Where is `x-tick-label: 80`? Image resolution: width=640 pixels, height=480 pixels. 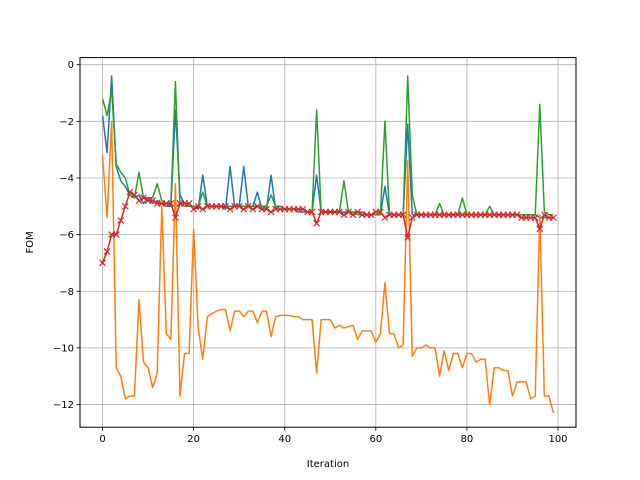 x-tick-label: 80 is located at coordinates (467, 439).